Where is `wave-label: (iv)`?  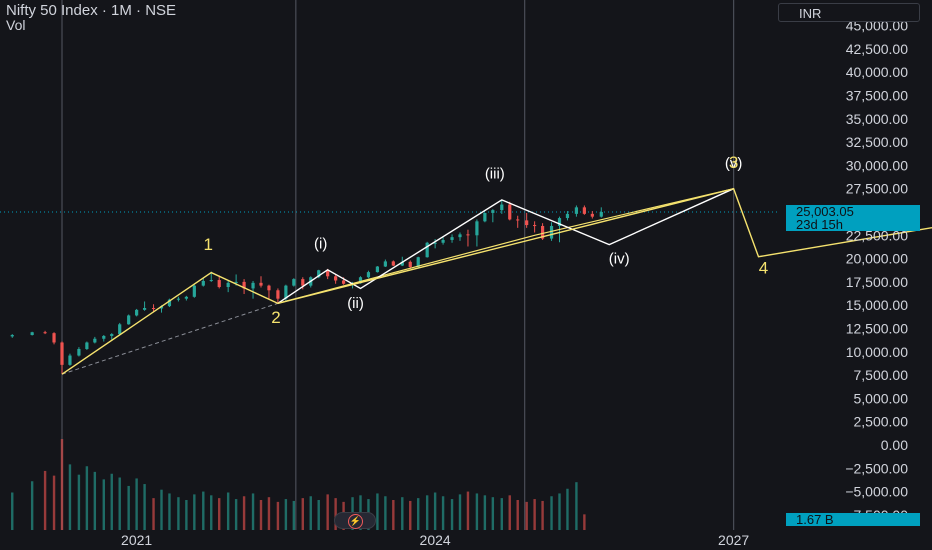
wave-label: (iv) is located at coordinates (619, 258).